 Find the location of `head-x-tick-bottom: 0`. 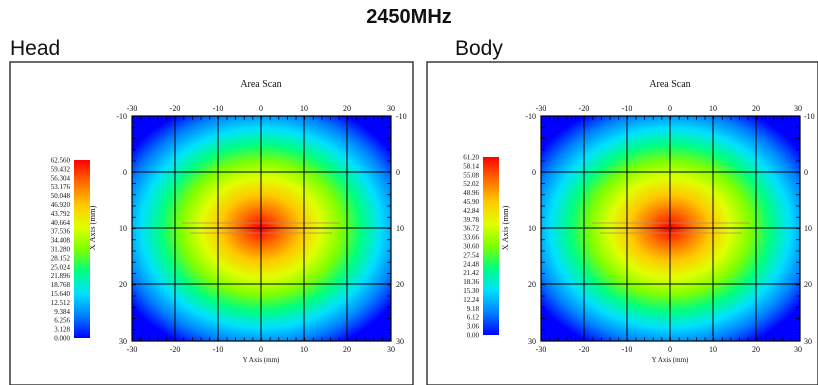

head-x-tick-bottom: 0 is located at coordinates (261, 349).